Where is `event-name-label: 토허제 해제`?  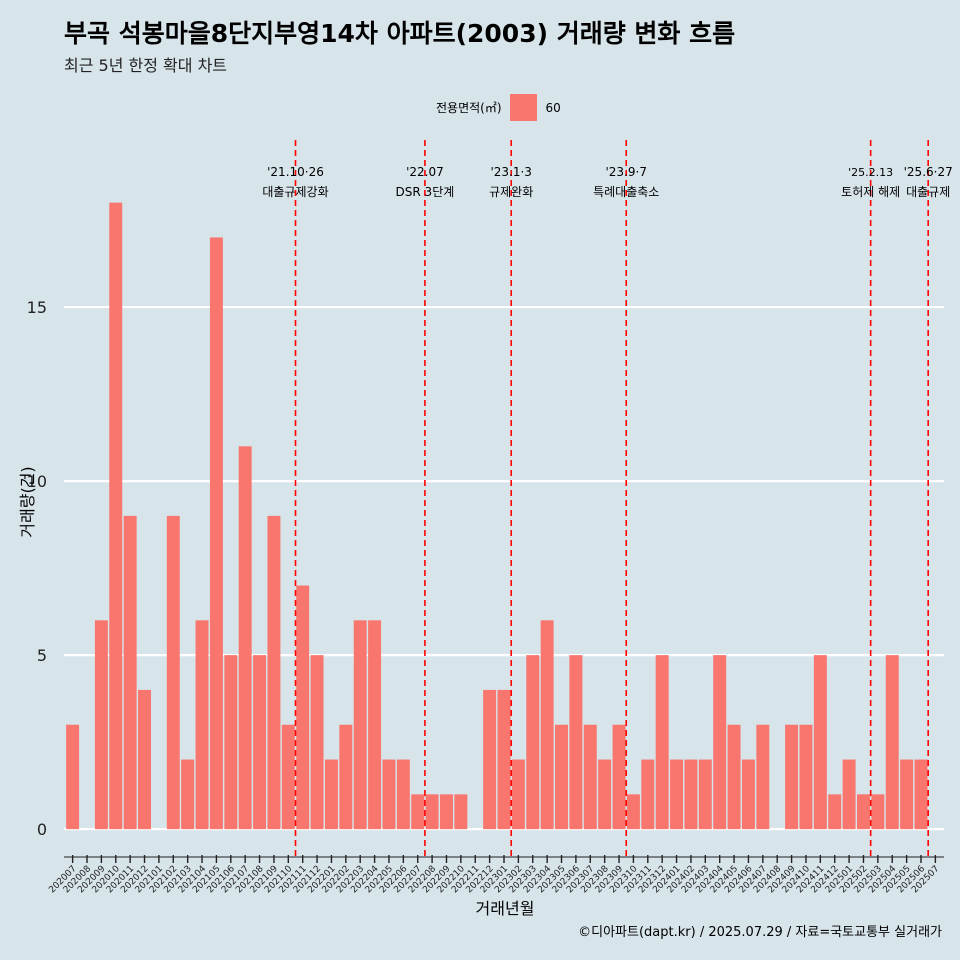 event-name-label: 토허제 해제 is located at coordinates (870, 192).